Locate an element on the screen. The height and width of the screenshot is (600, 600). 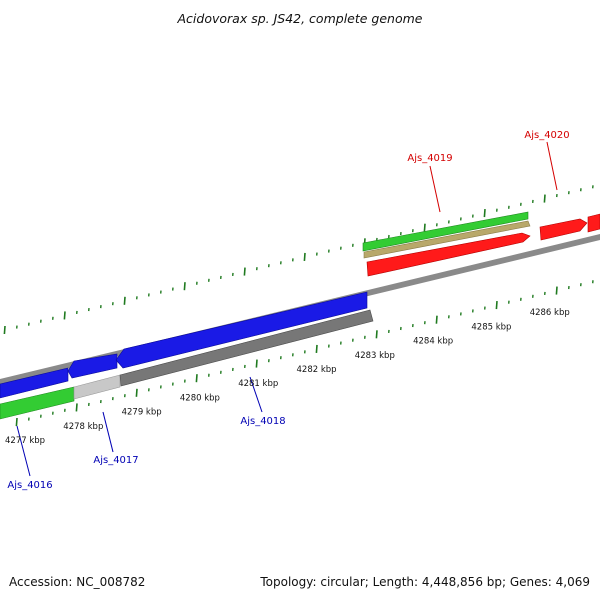
gene-label-ajs-4018: Ajs_4018 is located at coordinates (262, 421).